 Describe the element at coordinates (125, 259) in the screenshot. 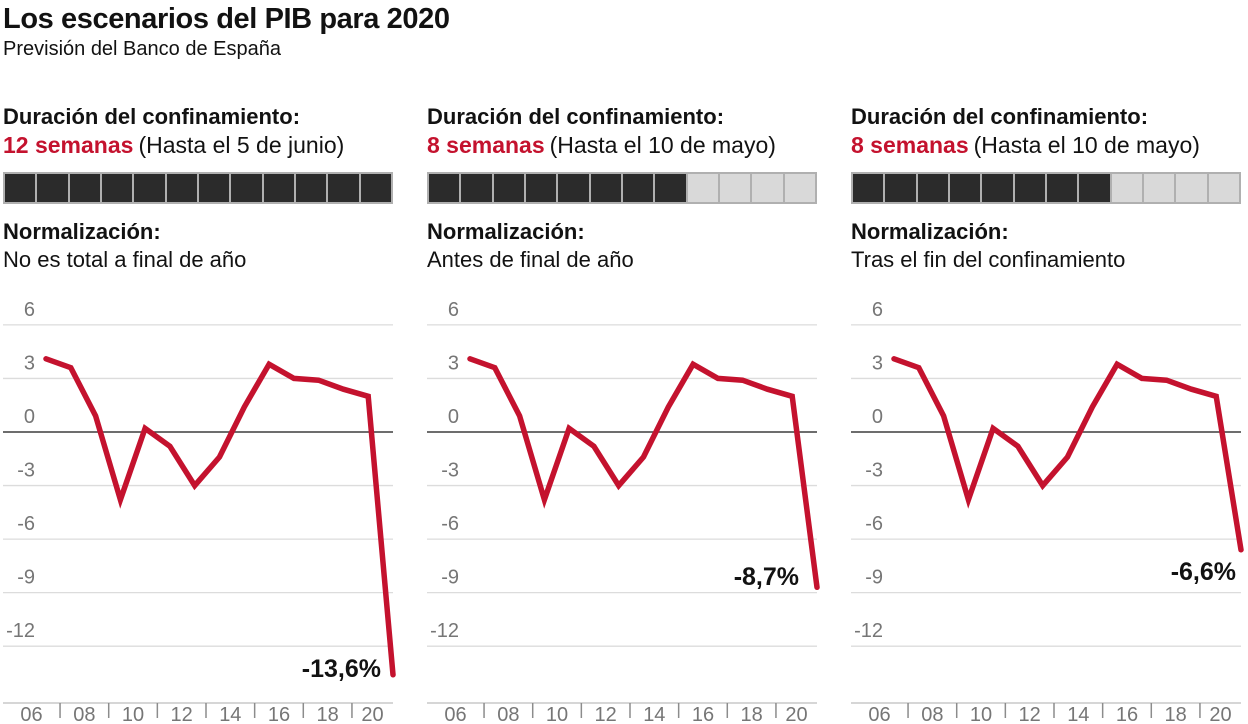

I see `normalization-desc: No es total a final de año` at that location.